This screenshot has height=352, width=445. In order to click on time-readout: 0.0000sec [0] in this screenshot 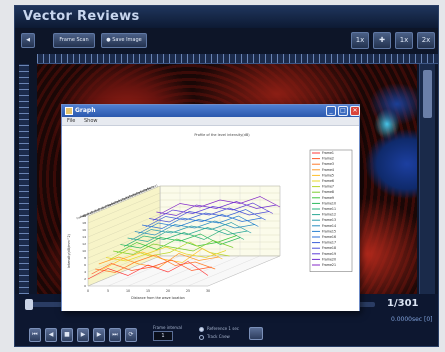, I will do `click(412, 319)`.